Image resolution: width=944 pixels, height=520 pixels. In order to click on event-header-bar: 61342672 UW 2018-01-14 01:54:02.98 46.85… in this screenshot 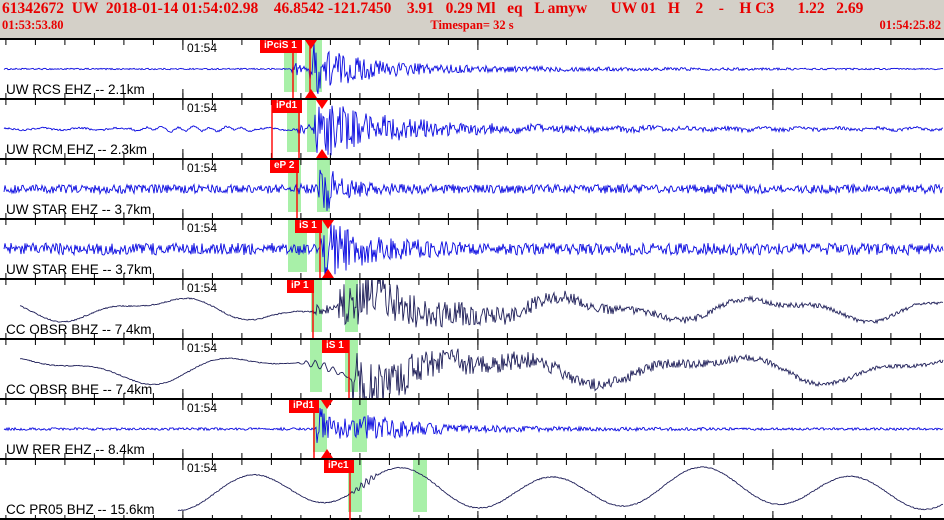, I will do `click(472, 19)`.